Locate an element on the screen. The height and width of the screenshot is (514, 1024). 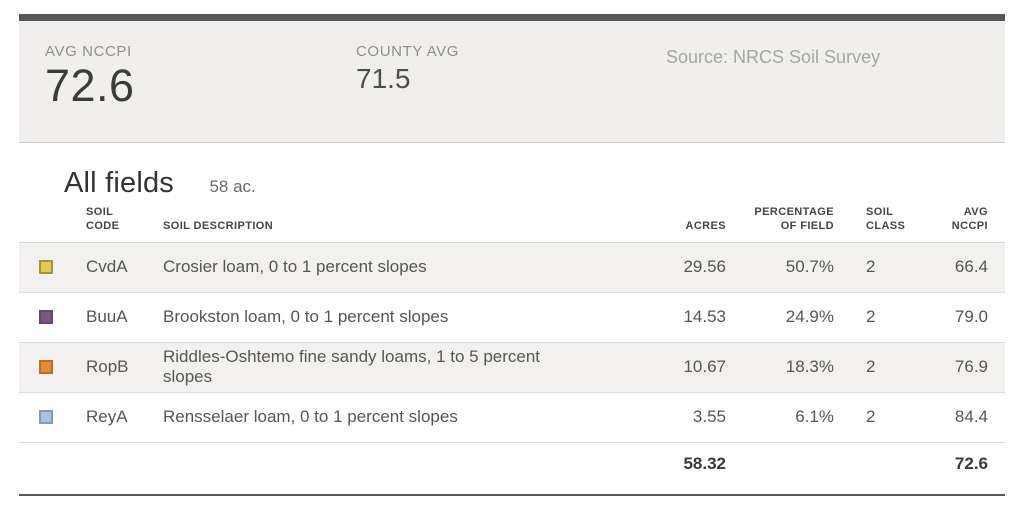
column-header-acres: ACRES is located at coordinates (658, 224).